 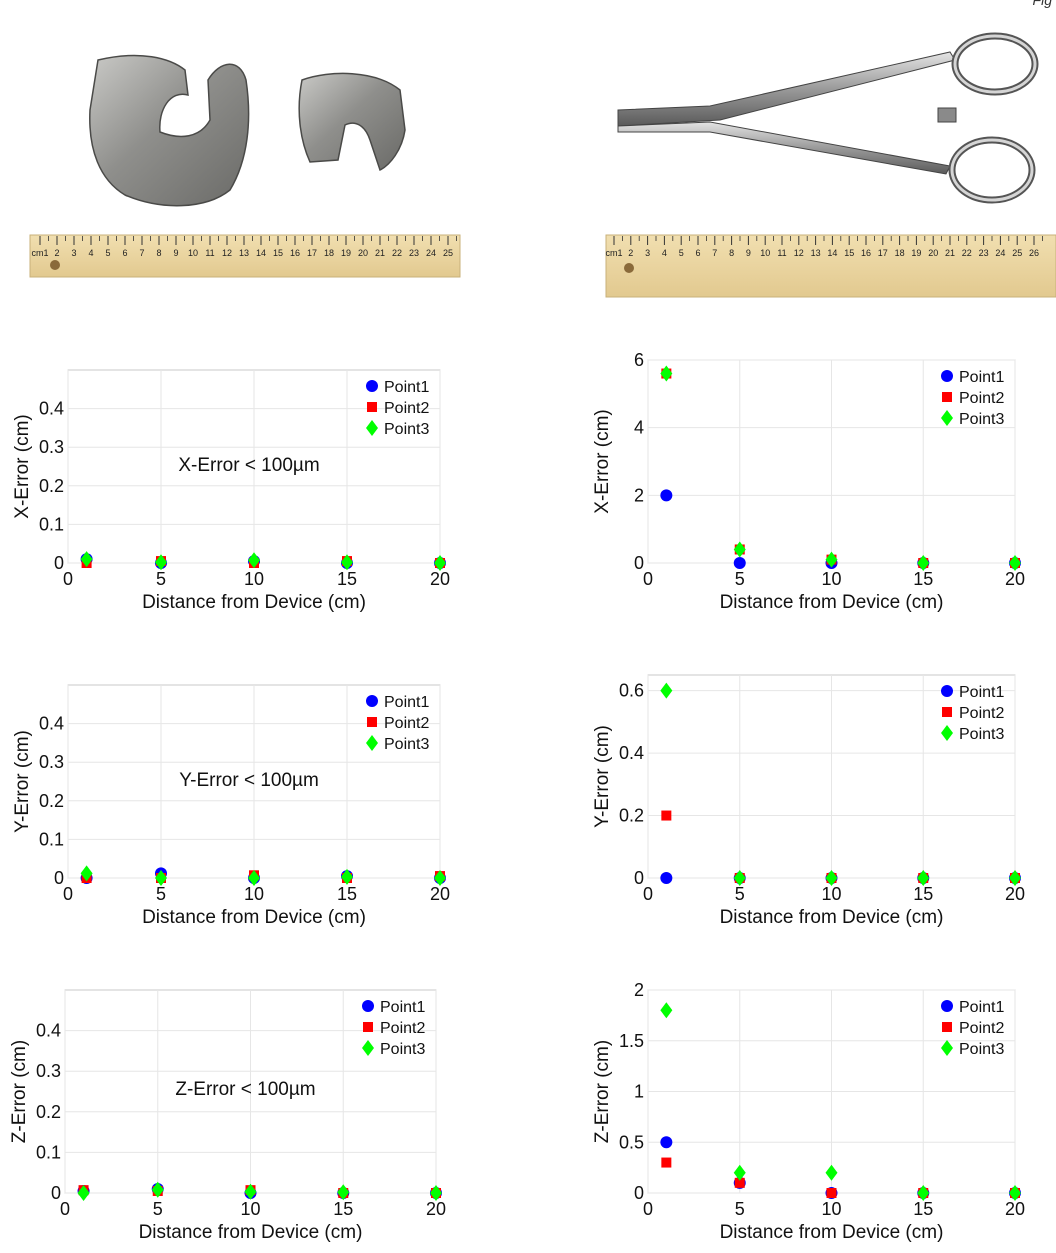 I want to click on ruler-label: 19, so click(x=346, y=253).